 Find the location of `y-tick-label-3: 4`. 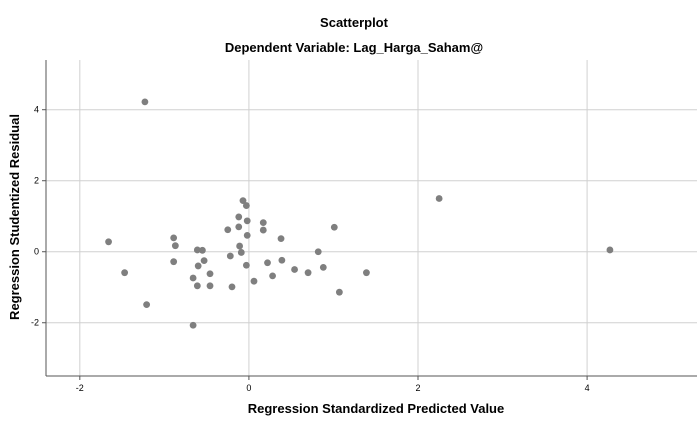

y-tick-label-3: 4 is located at coordinates (36, 110).